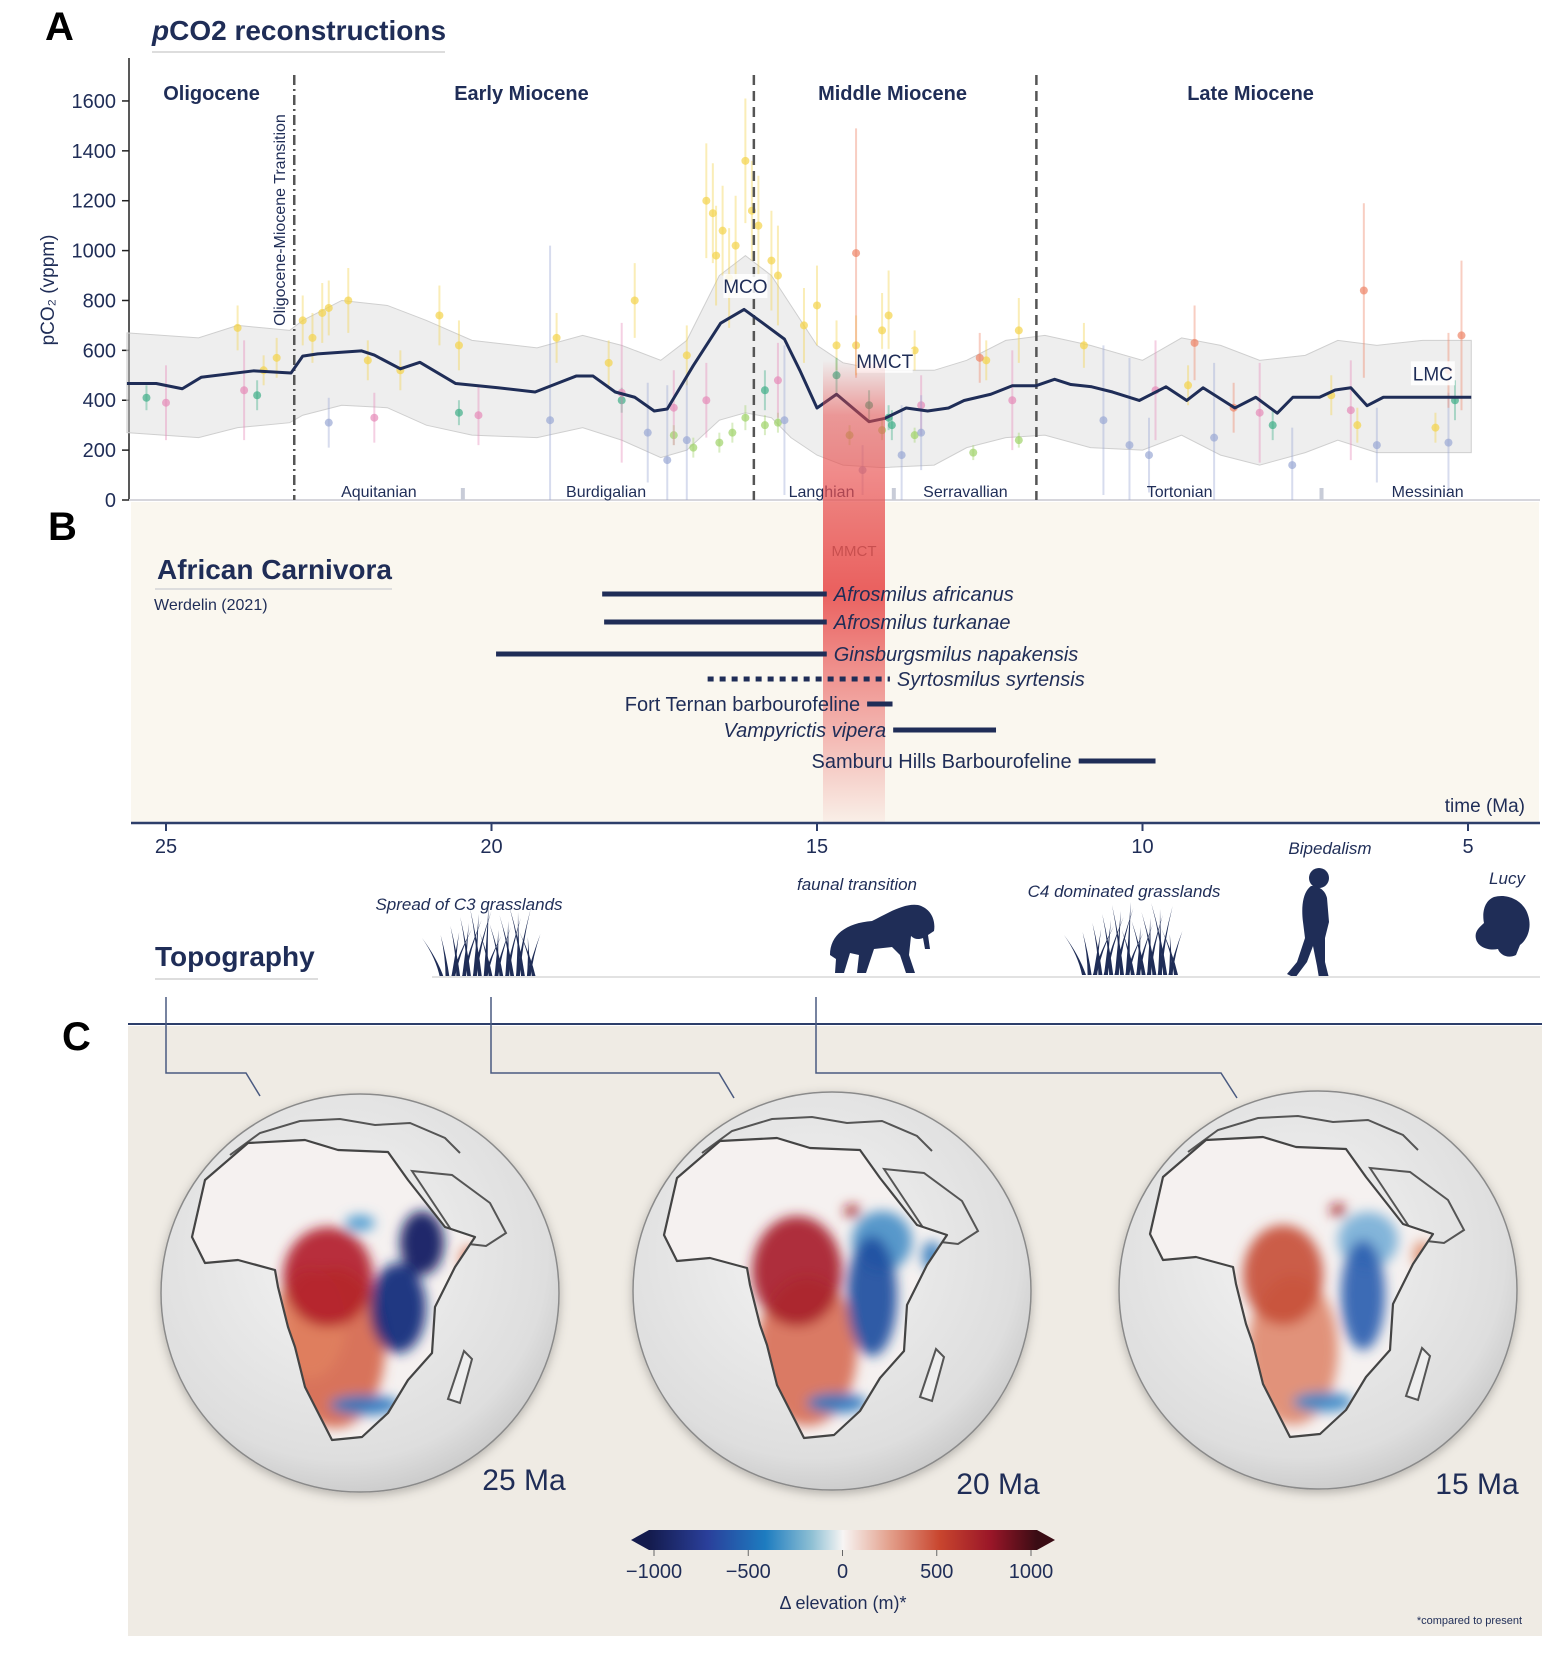 The width and height of the screenshot is (1546, 1662). What do you see at coordinates (814, 840) in the screenshot?
I see `time-axis-ticks: 25 20 15 10 5` at bounding box center [814, 840].